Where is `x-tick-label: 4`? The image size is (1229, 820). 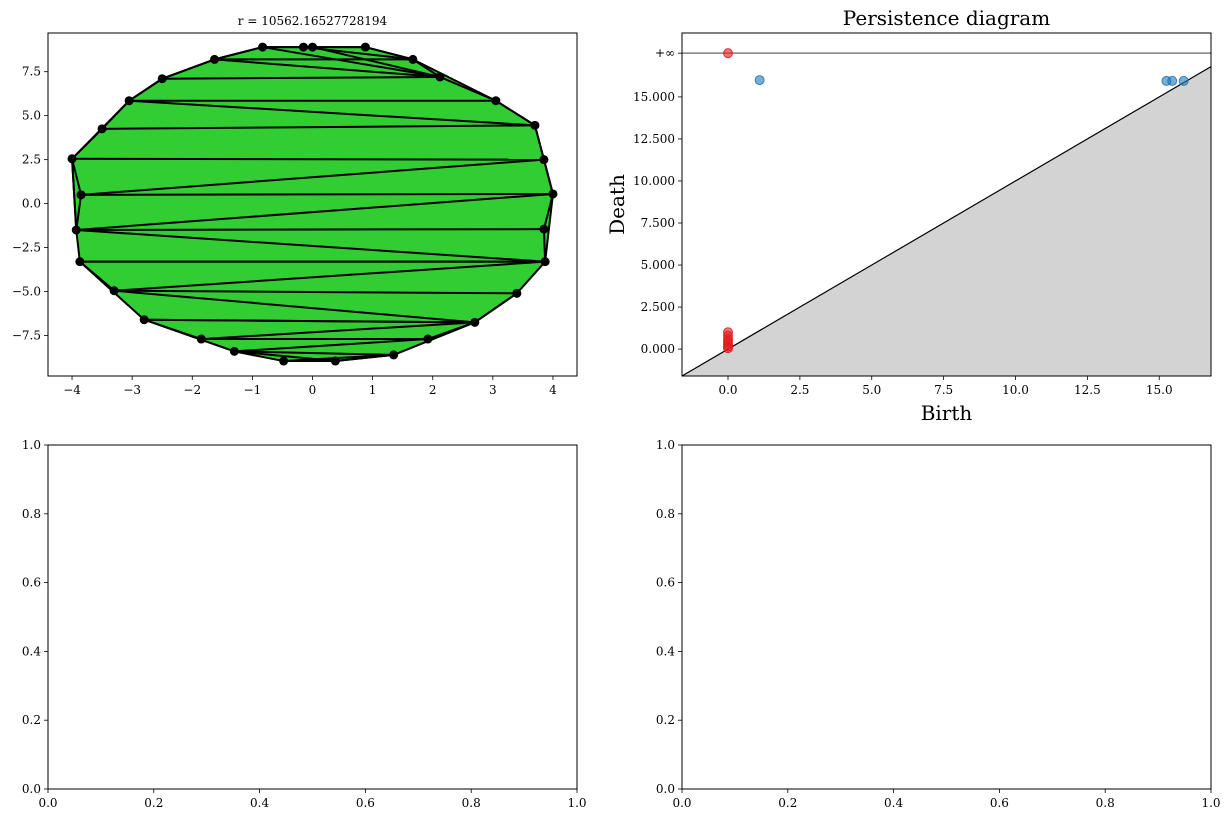
x-tick-label: 4 is located at coordinates (553, 390).